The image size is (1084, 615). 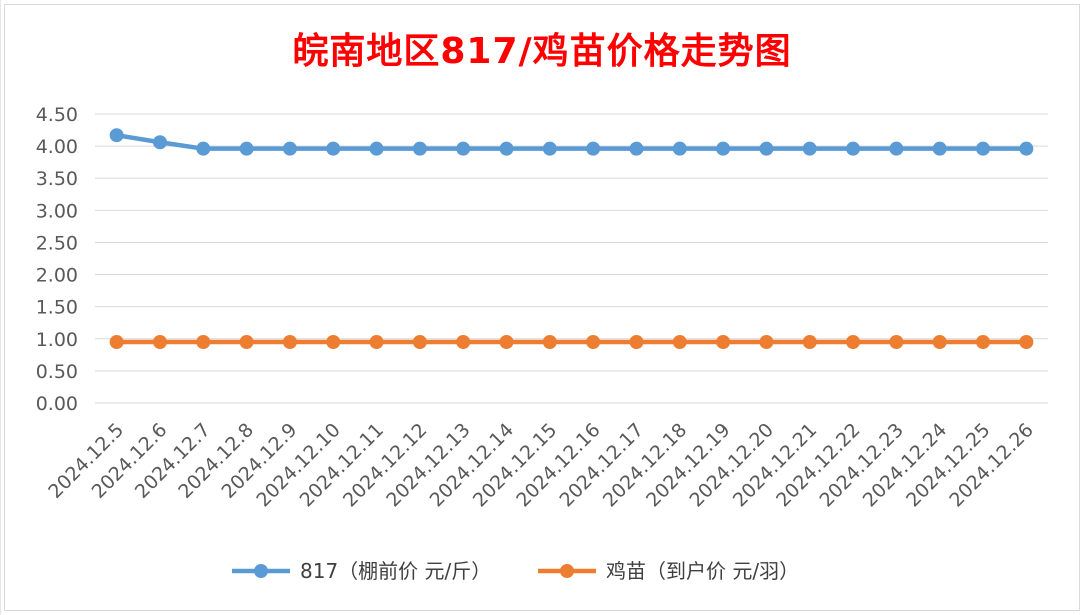 I want to click on legend-label: 鸡苗（到户价 元/羽）, so click(x=702, y=571).